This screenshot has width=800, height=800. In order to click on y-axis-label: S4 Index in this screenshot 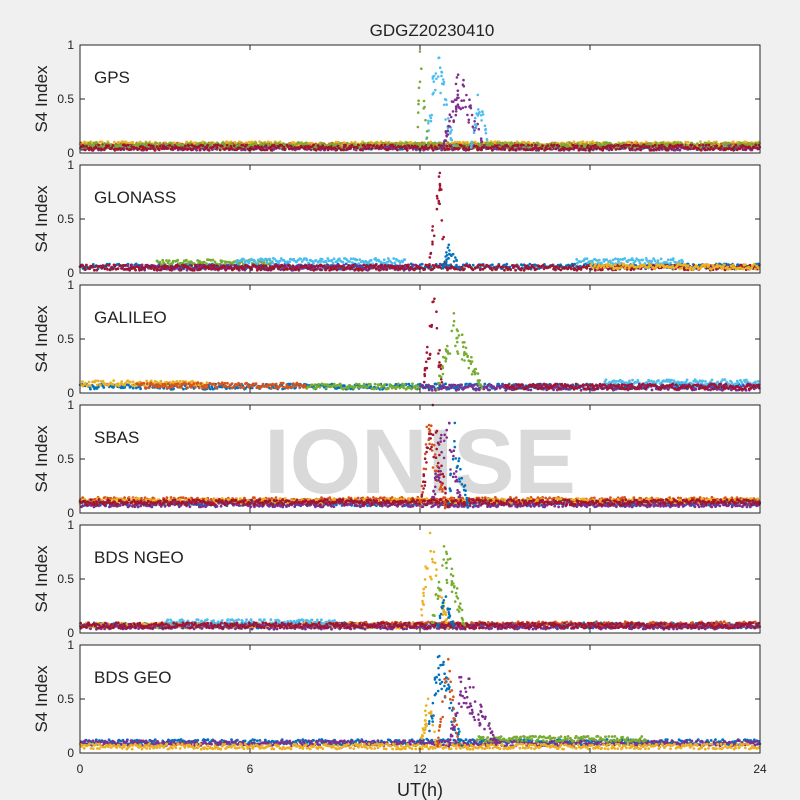, I will do `click(41, 99)`.